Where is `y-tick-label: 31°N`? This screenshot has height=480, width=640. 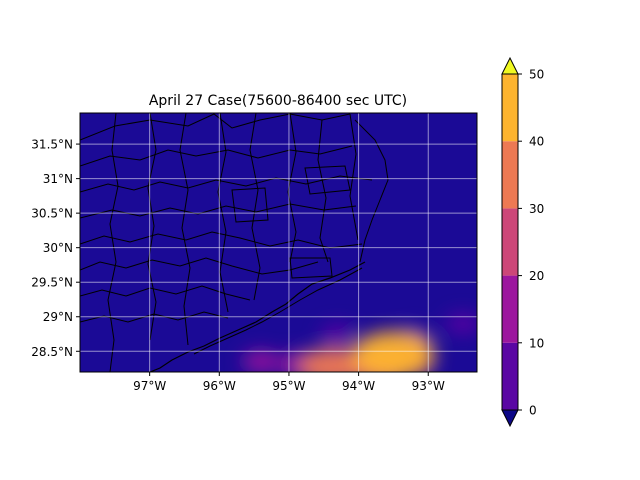
y-tick-label: 31°N is located at coordinates (58, 179).